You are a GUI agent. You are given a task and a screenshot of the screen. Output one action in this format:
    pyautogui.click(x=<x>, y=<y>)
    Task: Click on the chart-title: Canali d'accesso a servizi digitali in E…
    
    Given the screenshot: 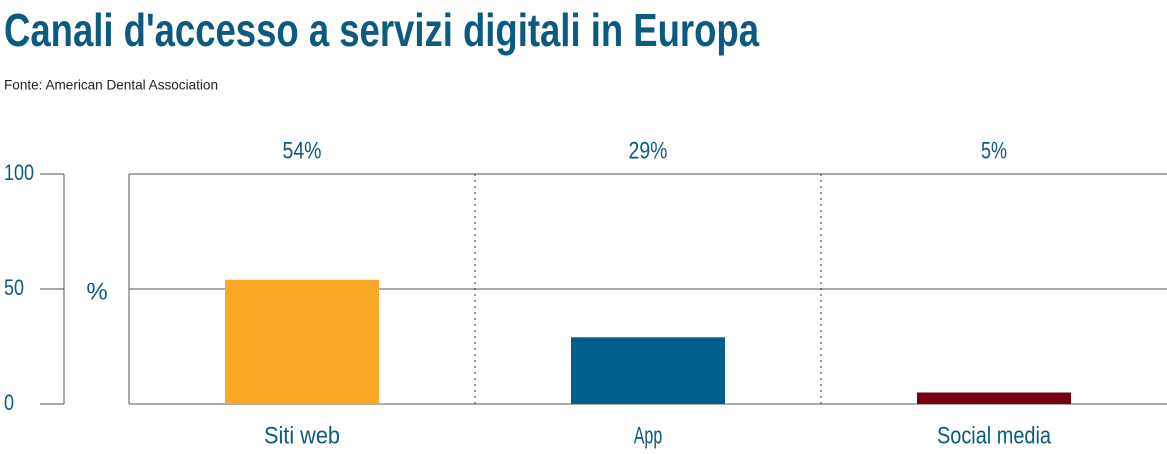 What is the action you would take?
    pyautogui.click(x=381, y=30)
    